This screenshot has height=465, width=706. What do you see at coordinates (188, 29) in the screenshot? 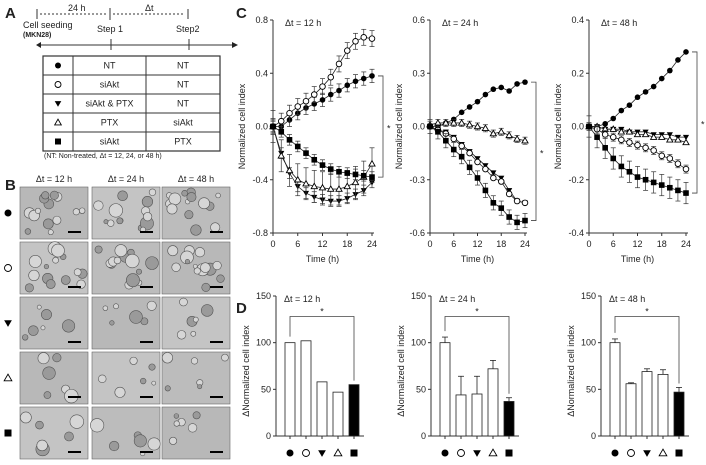
I see `step2-label: Step2` at bounding box center [188, 29].